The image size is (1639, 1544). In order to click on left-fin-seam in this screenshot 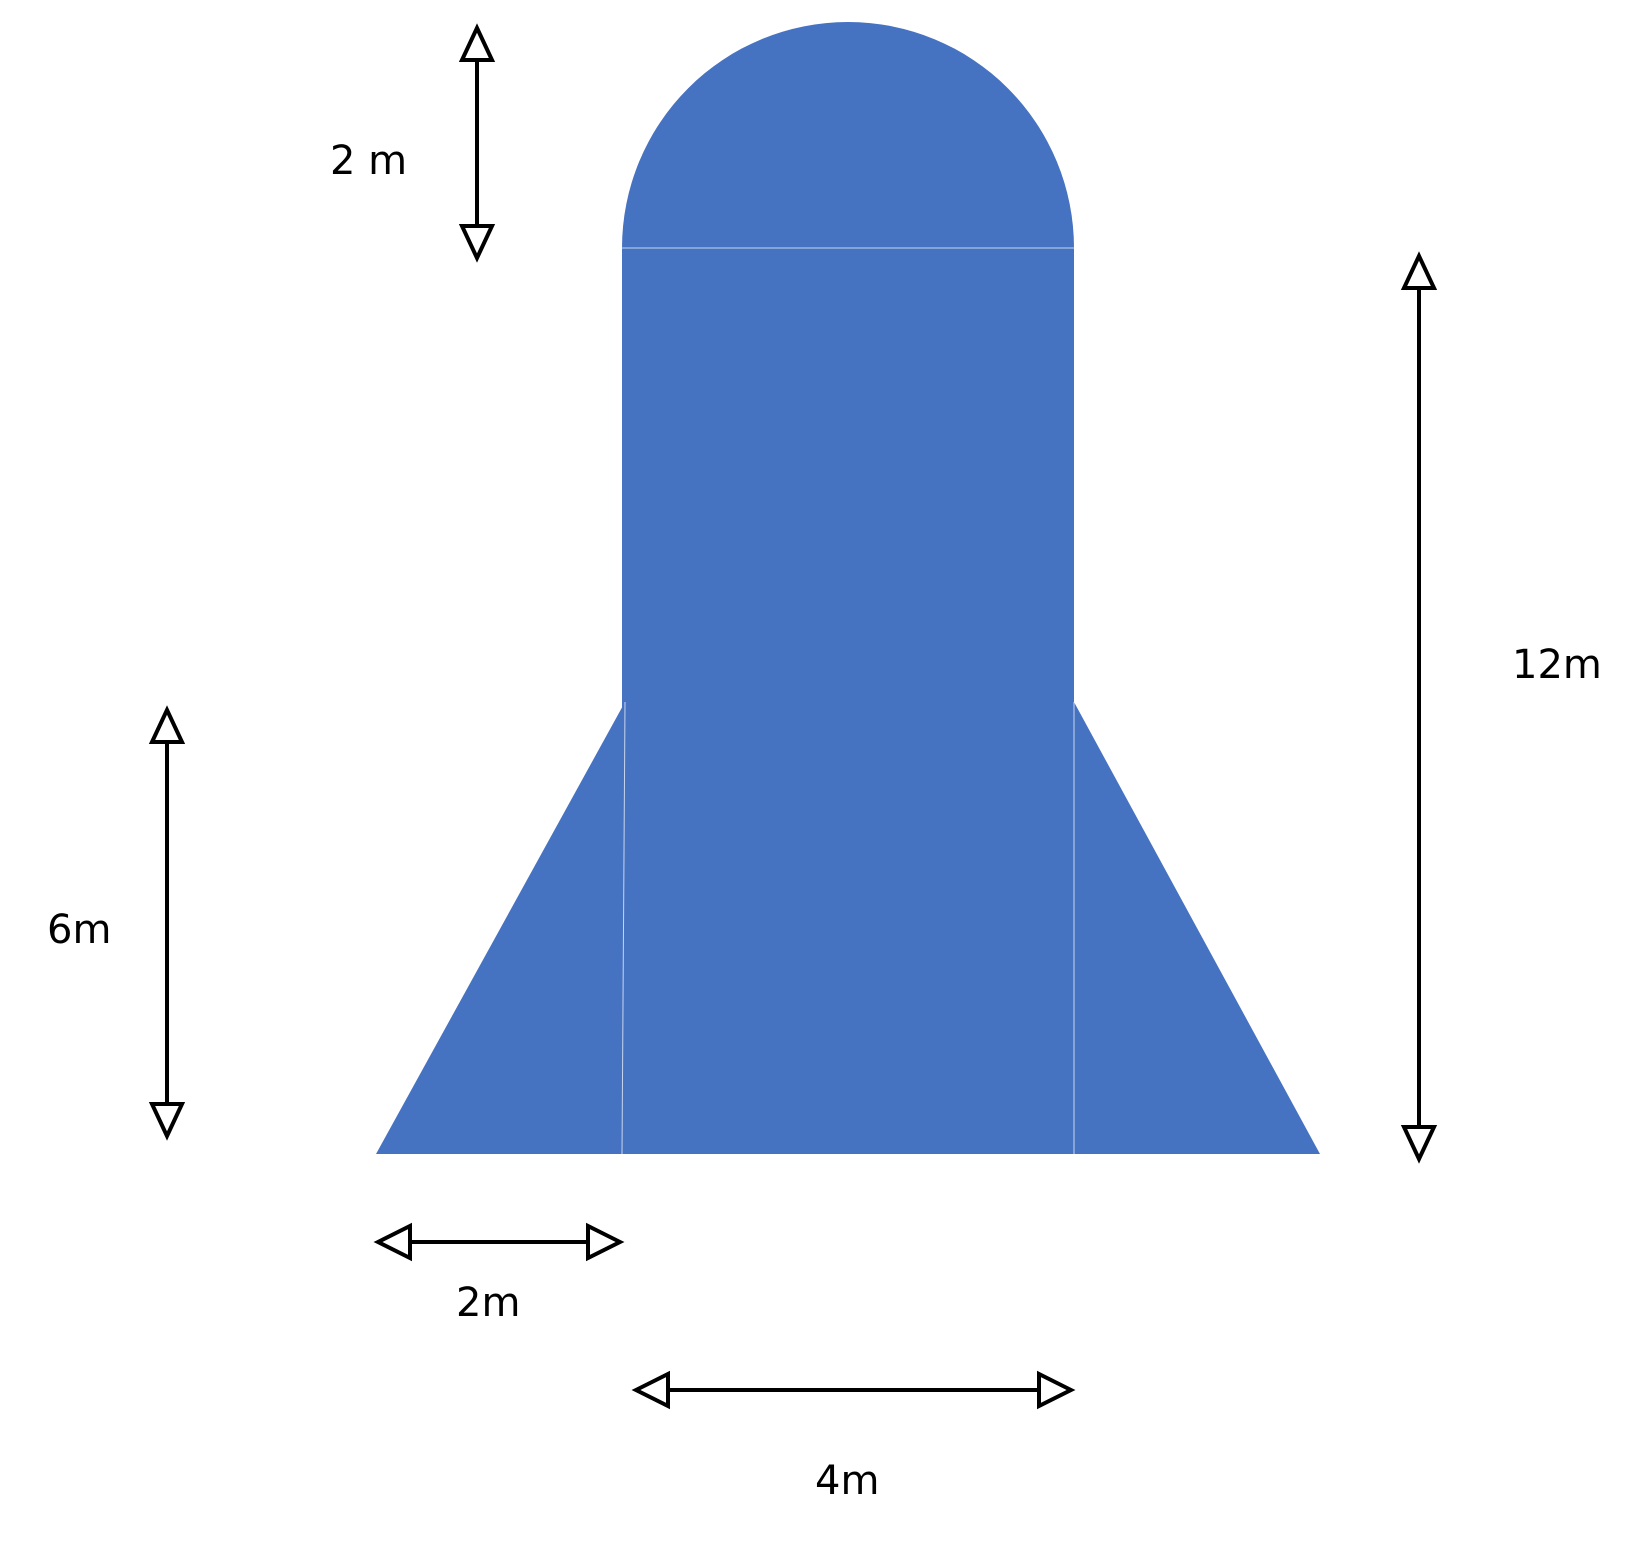, I will do `click(623, 928)`.